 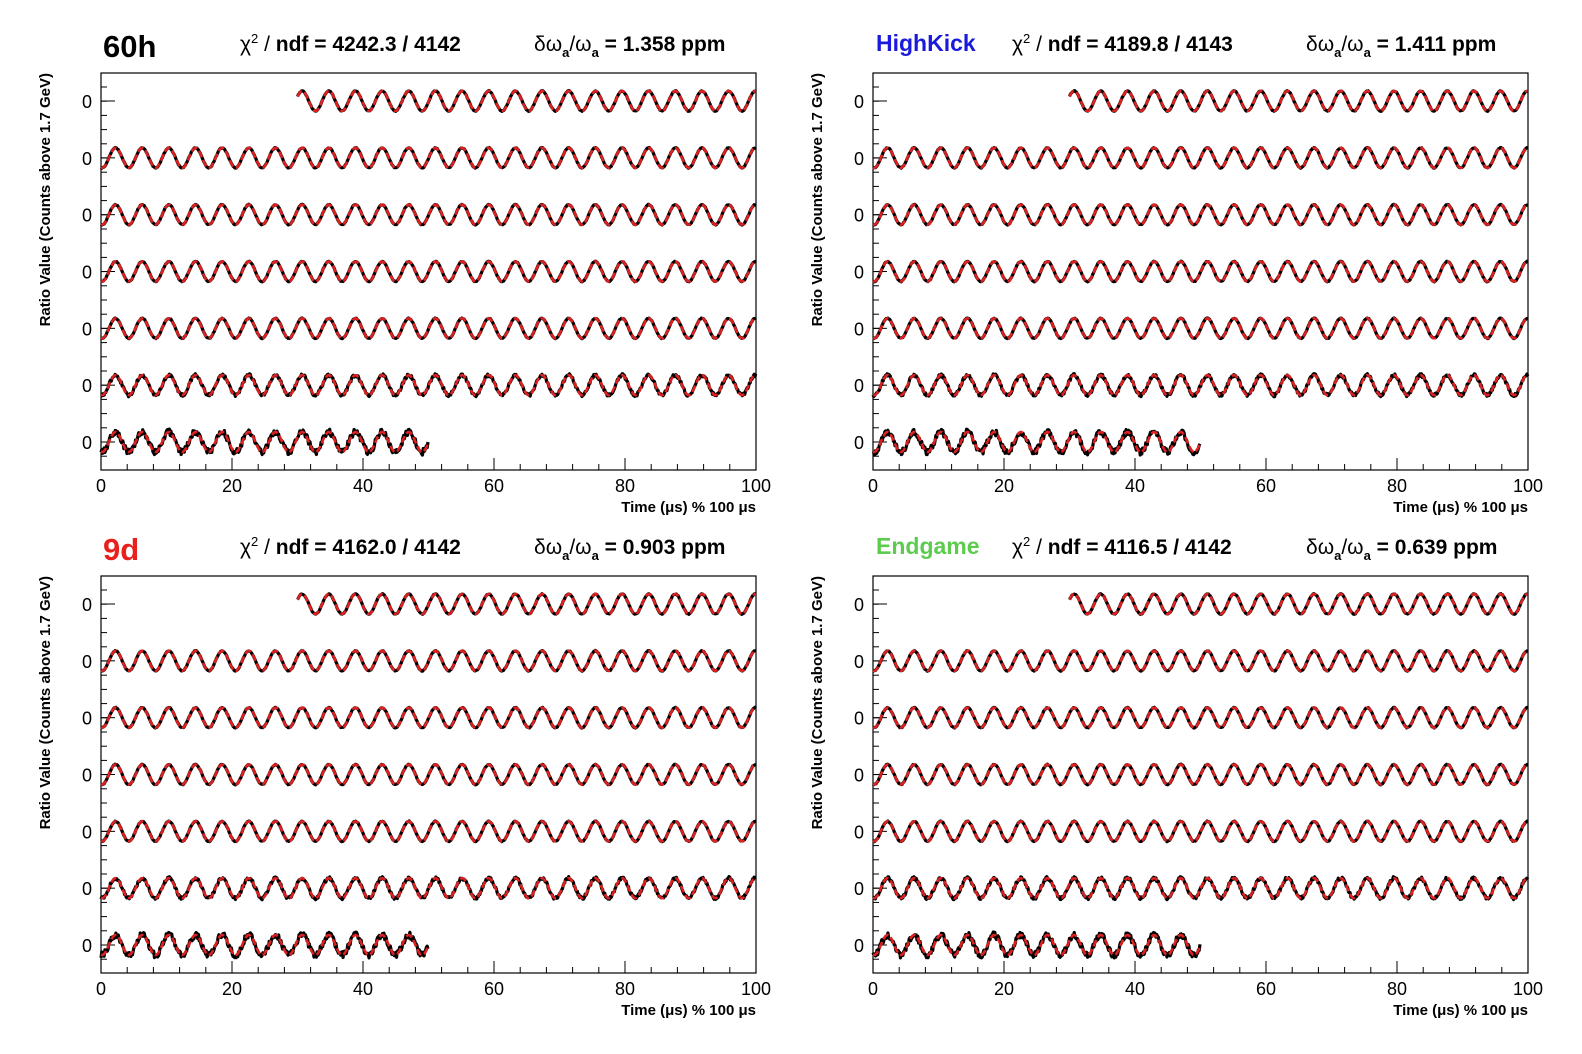 What do you see at coordinates (928, 546) in the screenshot?
I see `panel-tag: Endgame` at bounding box center [928, 546].